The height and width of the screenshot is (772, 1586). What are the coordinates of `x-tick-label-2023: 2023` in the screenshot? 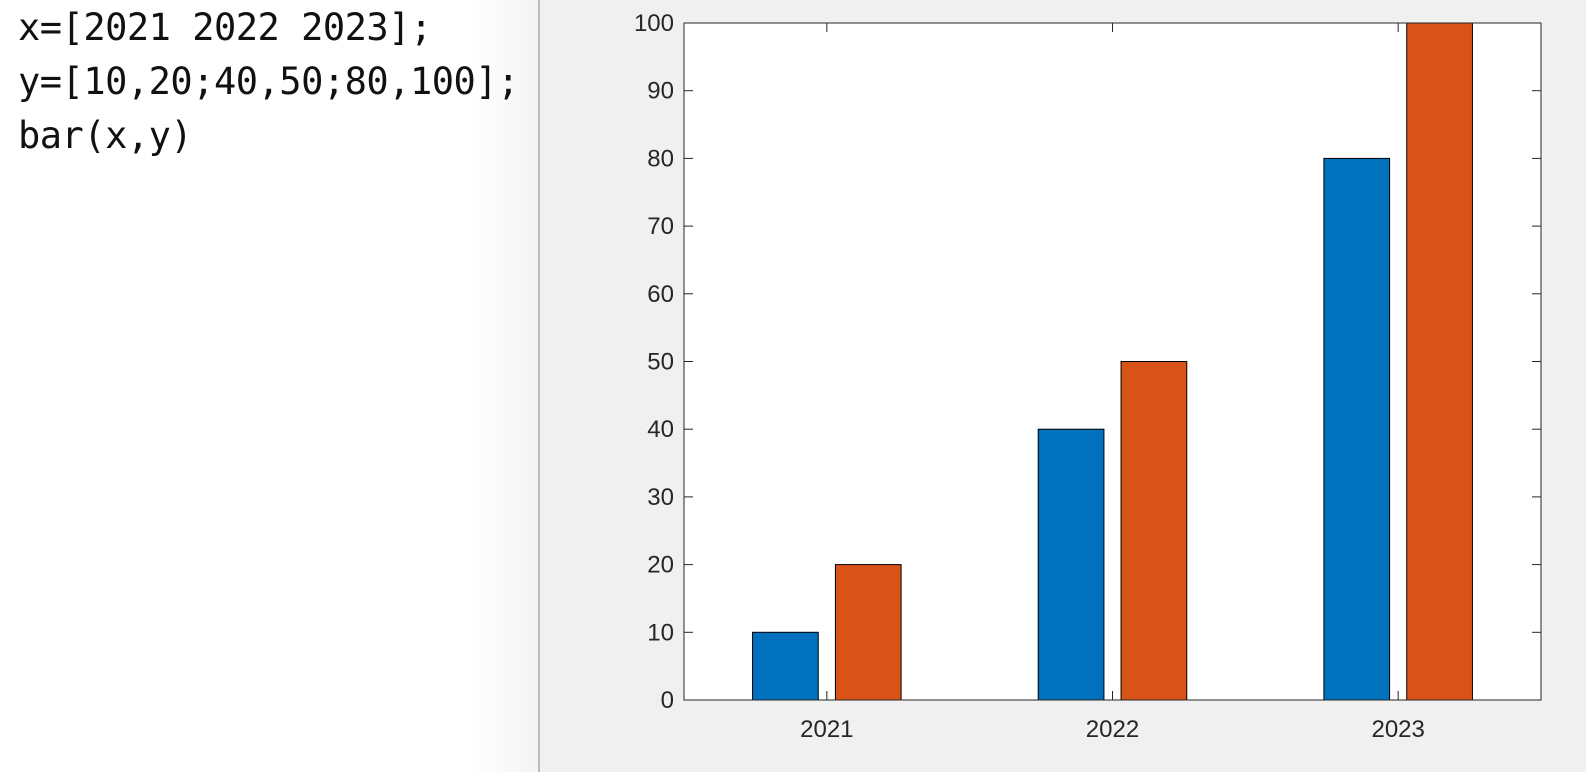 It's located at (1397, 729).